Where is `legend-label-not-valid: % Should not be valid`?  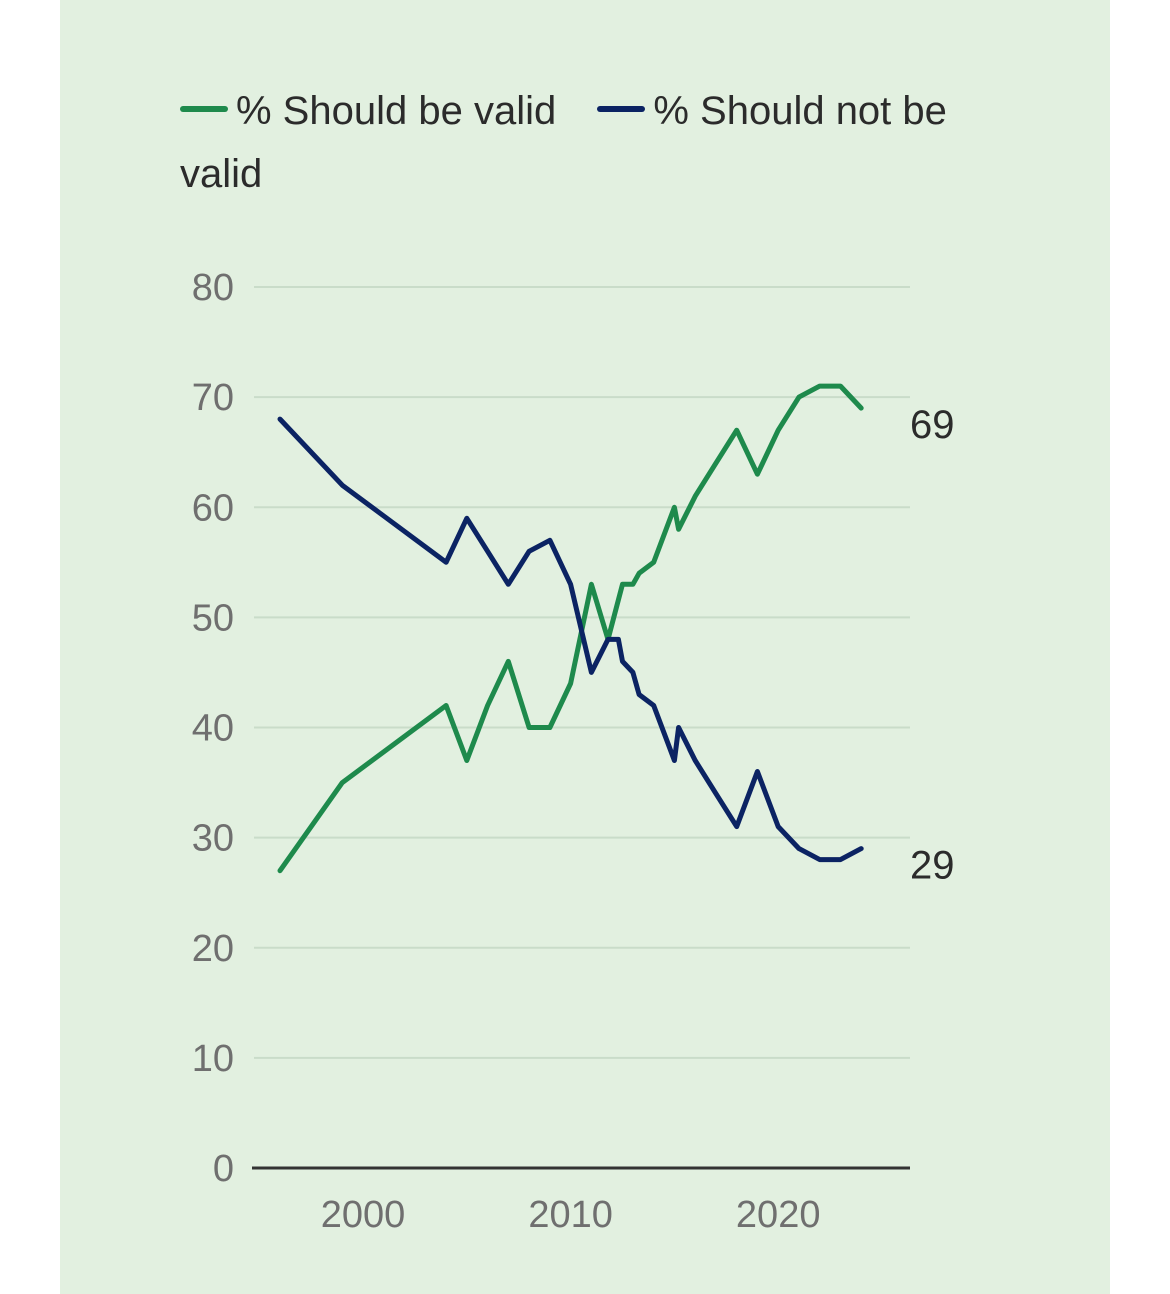 legend-label-not-valid: % Should not be valid is located at coordinates (563, 142).